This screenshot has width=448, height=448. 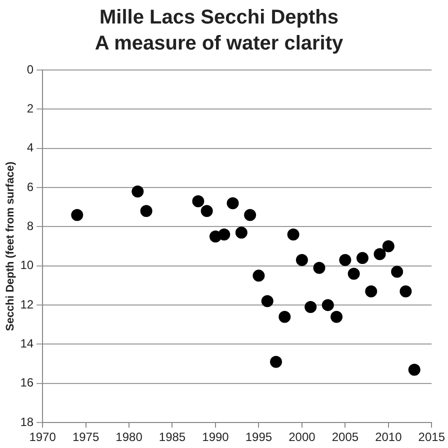 What do you see at coordinates (30, 69) in the screenshot?
I see `y-tick-label: 0` at bounding box center [30, 69].